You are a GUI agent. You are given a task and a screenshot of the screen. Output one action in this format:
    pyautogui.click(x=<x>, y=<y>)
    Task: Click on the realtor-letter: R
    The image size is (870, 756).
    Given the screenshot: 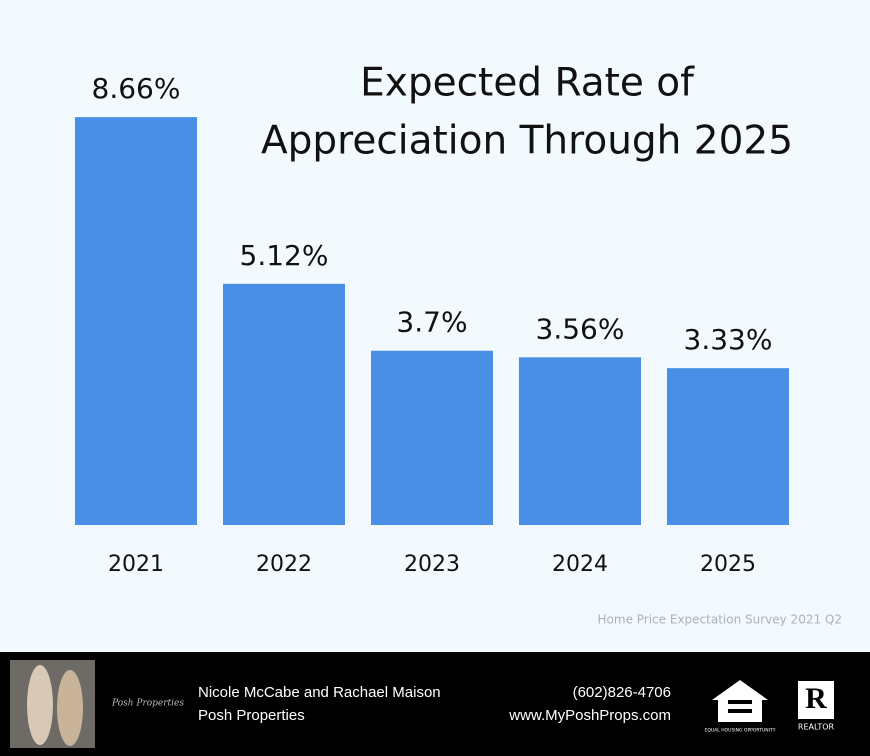 What is the action you would take?
    pyautogui.click(x=816, y=698)
    